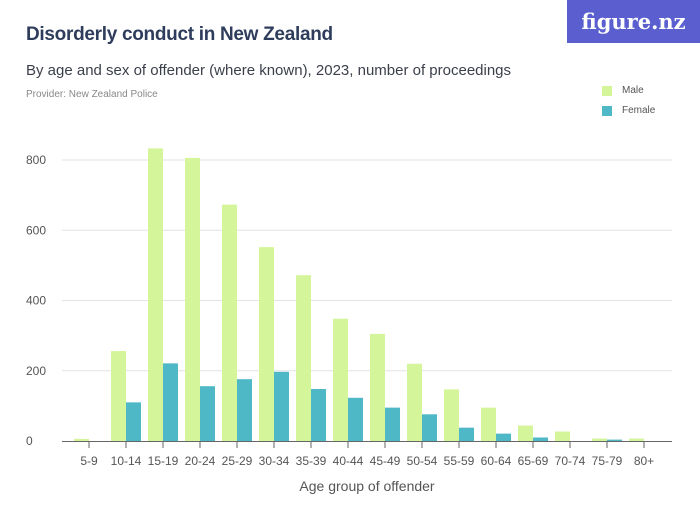 The height and width of the screenshot is (525, 700). Describe the element at coordinates (29, 441) in the screenshot. I see `y-tick-label: 0` at that location.